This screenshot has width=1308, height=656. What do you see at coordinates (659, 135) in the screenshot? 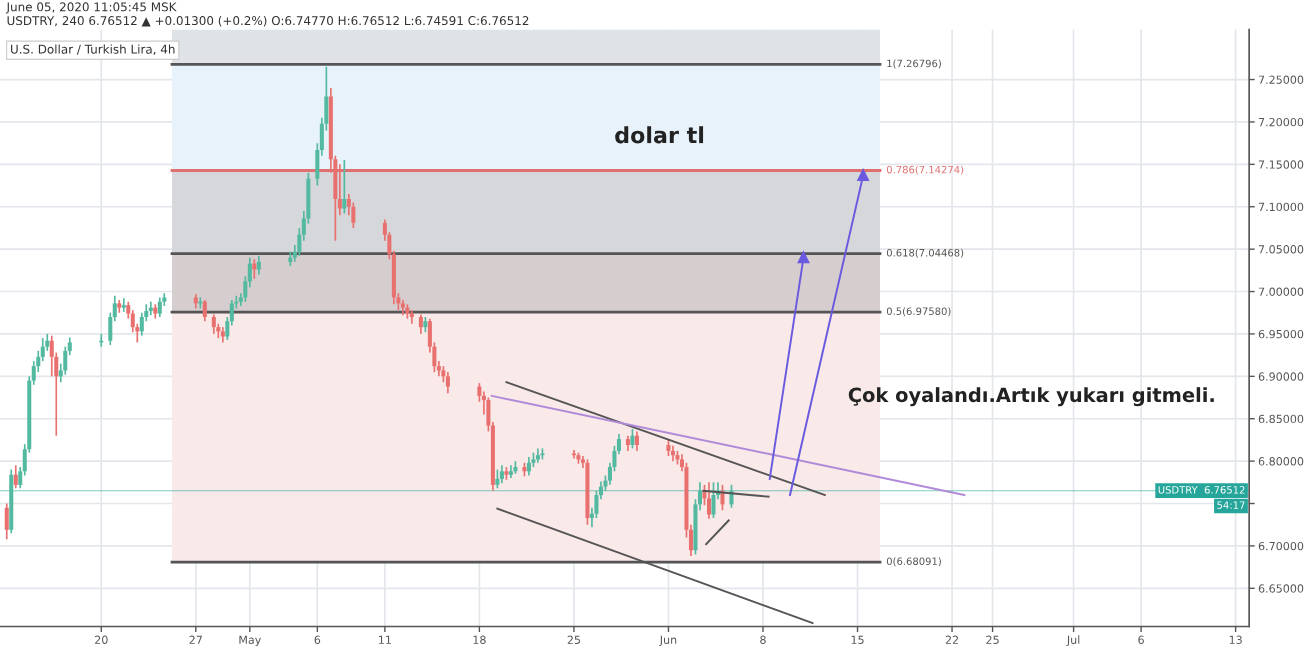
I see `annotation: dolar tl` at bounding box center [659, 135].